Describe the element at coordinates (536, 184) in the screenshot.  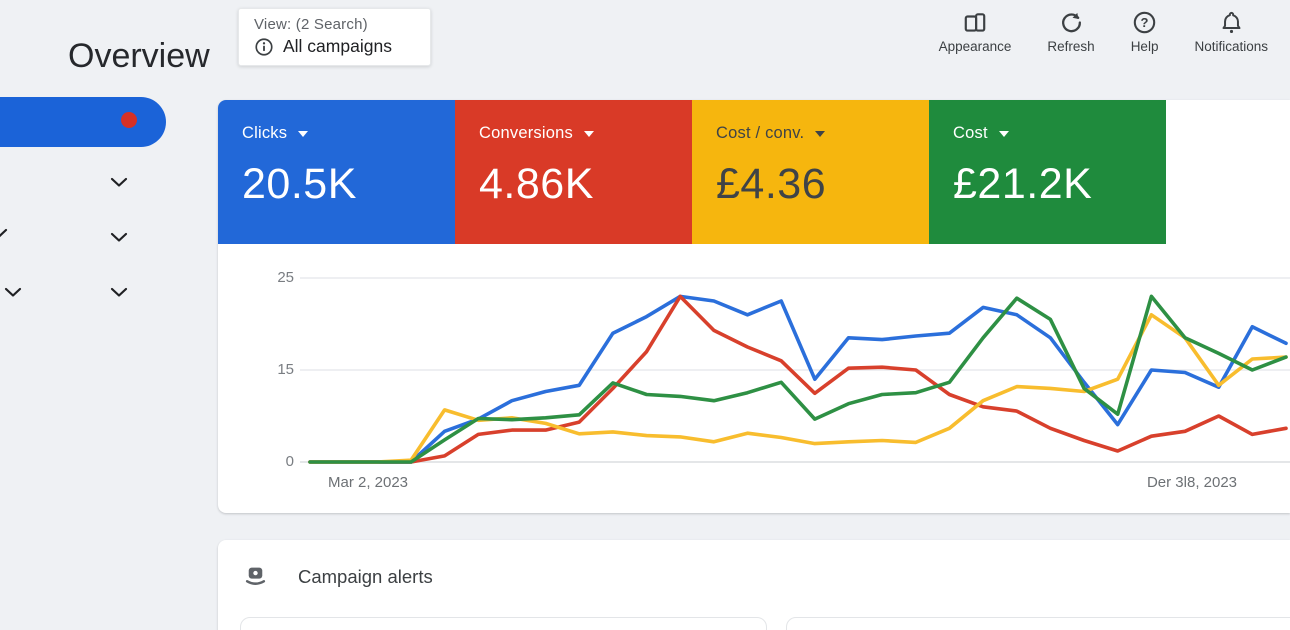
I see `metric-value: 4.86K` at that location.